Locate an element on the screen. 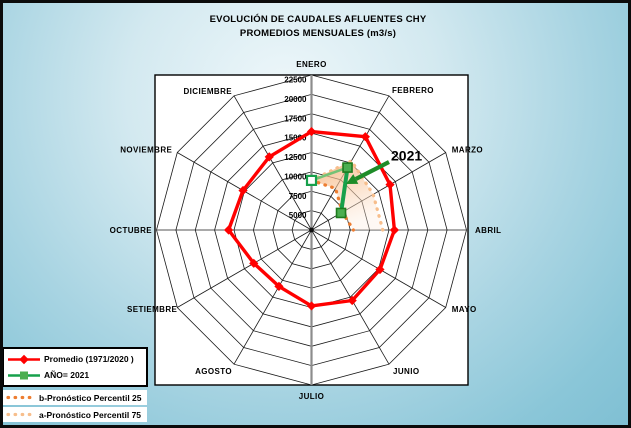 The width and height of the screenshot is (631, 428). chart-title-line1: EVOLUCIÓN DE CAUDALES AFLUENTES CHY is located at coordinates (318, 19).